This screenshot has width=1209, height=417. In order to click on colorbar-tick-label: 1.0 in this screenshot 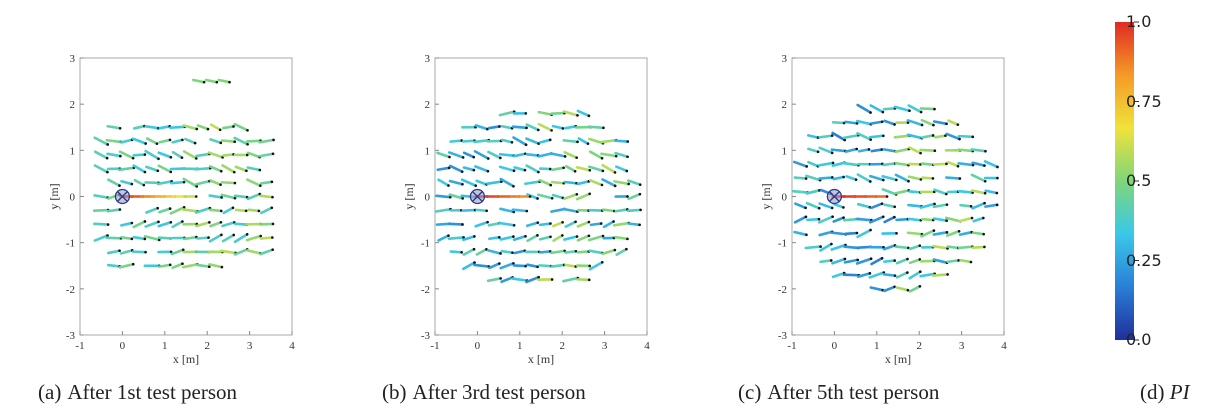, I will do `click(1139, 21)`.